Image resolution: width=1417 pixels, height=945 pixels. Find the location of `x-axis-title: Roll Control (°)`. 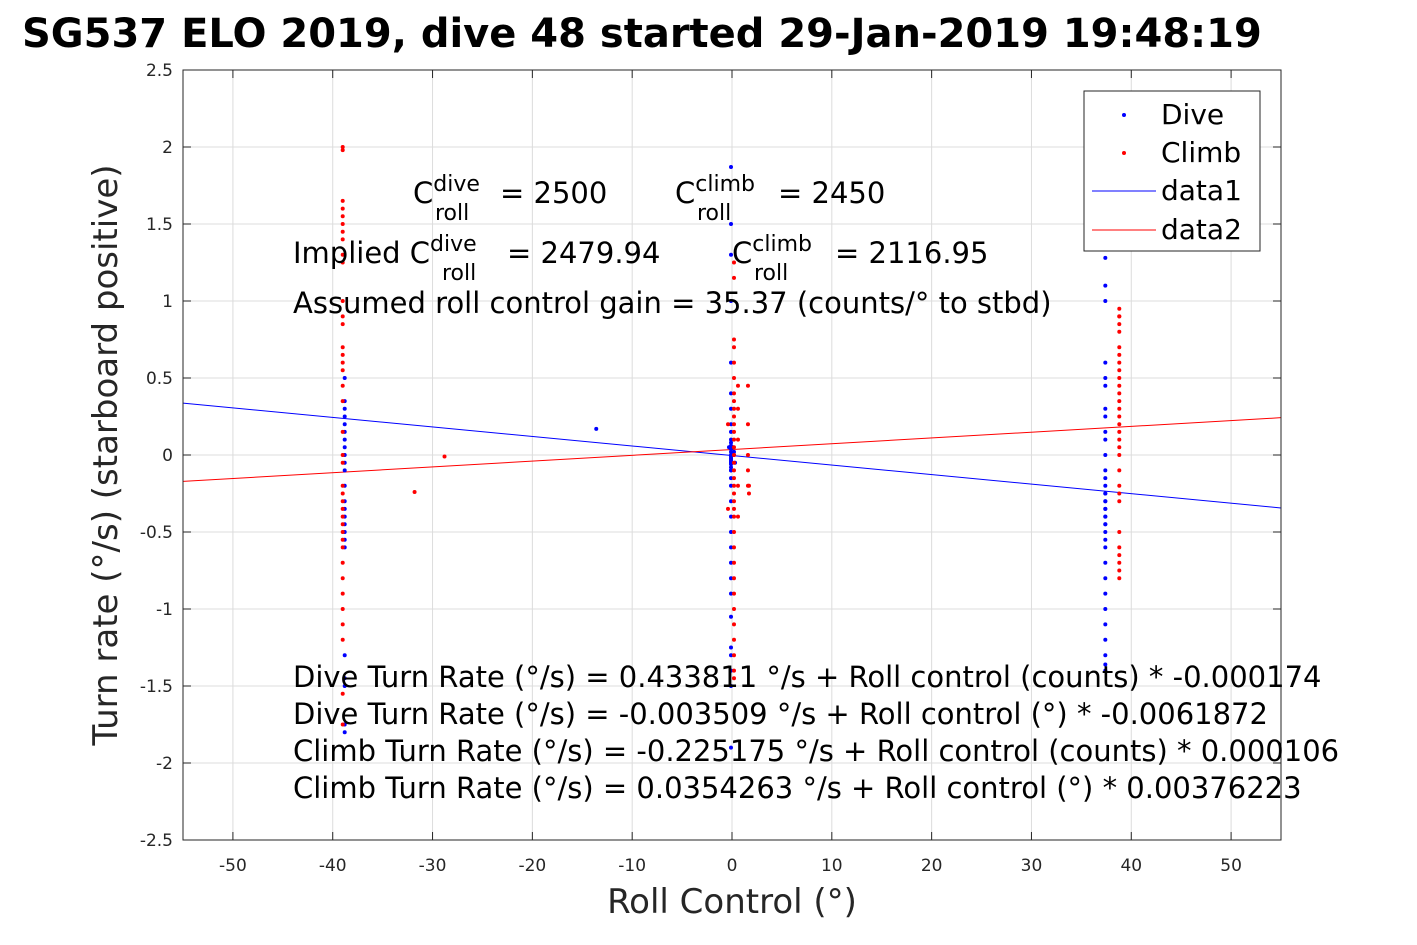

x-axis-title: Roll Control (°) is located at coordinates (732, 902).